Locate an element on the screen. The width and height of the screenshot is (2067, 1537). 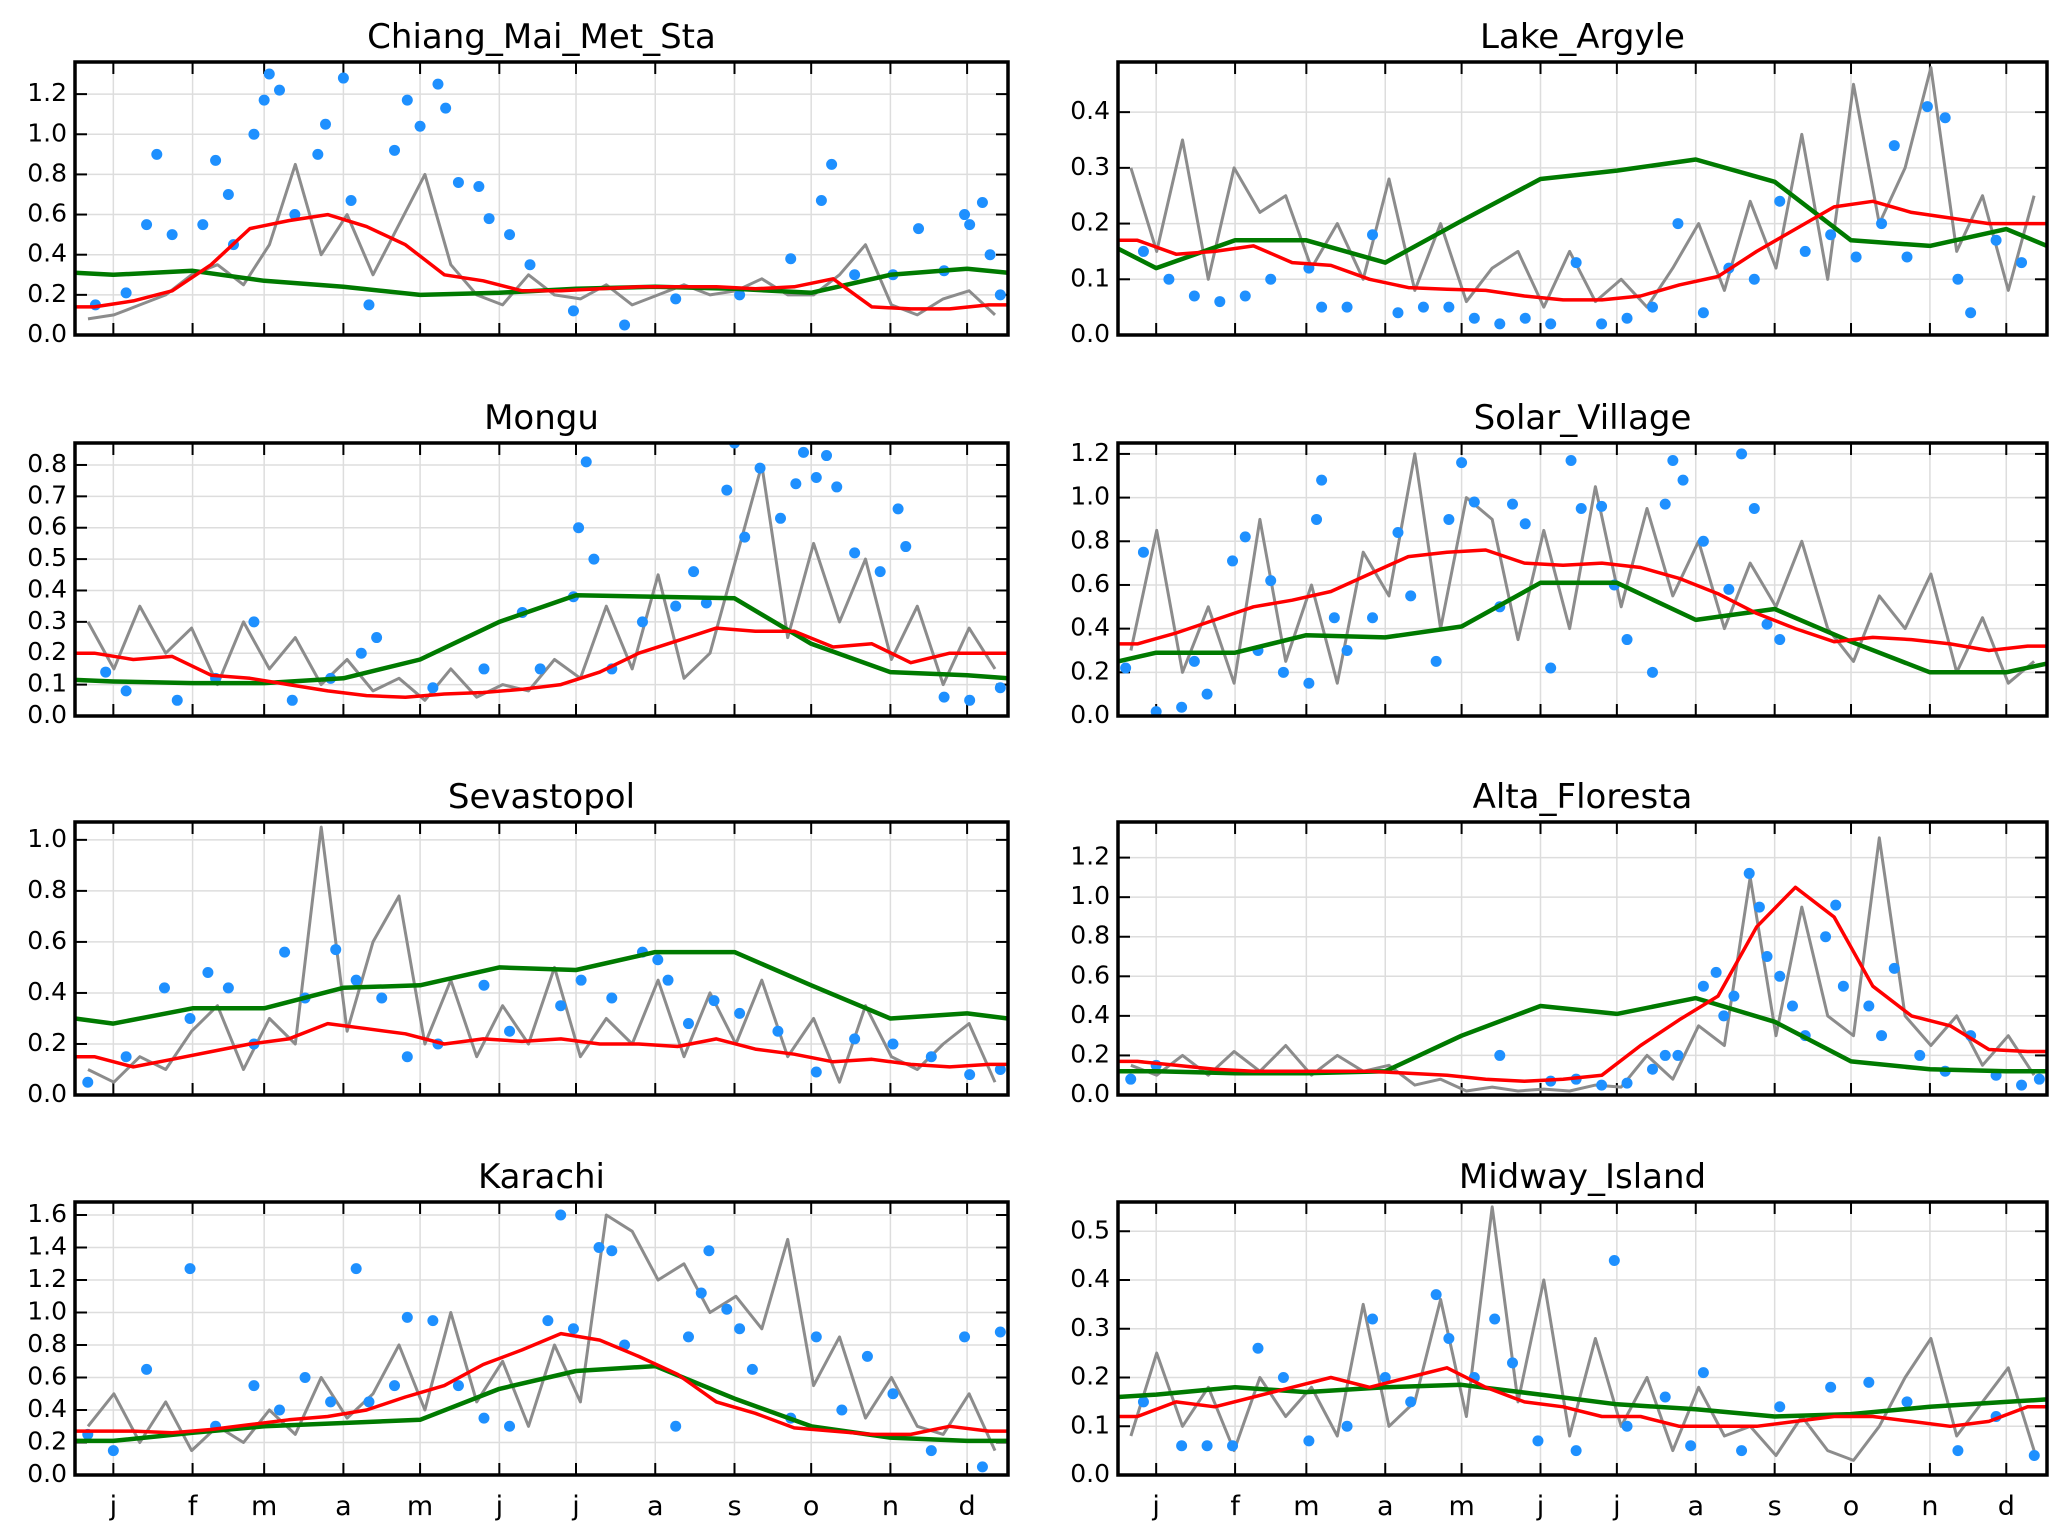
x-tick-label-month: f is located at coordinates (193, 1506).